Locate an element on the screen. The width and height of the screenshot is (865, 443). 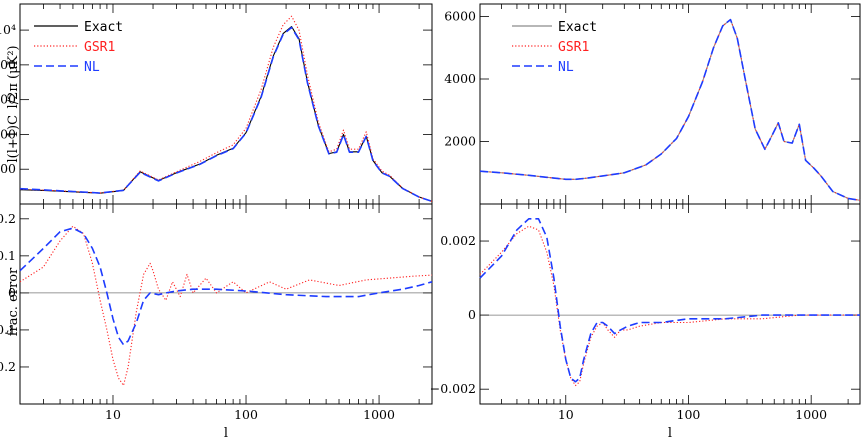
y-tick-label: −0.1 is located at coordinates (8, 329).